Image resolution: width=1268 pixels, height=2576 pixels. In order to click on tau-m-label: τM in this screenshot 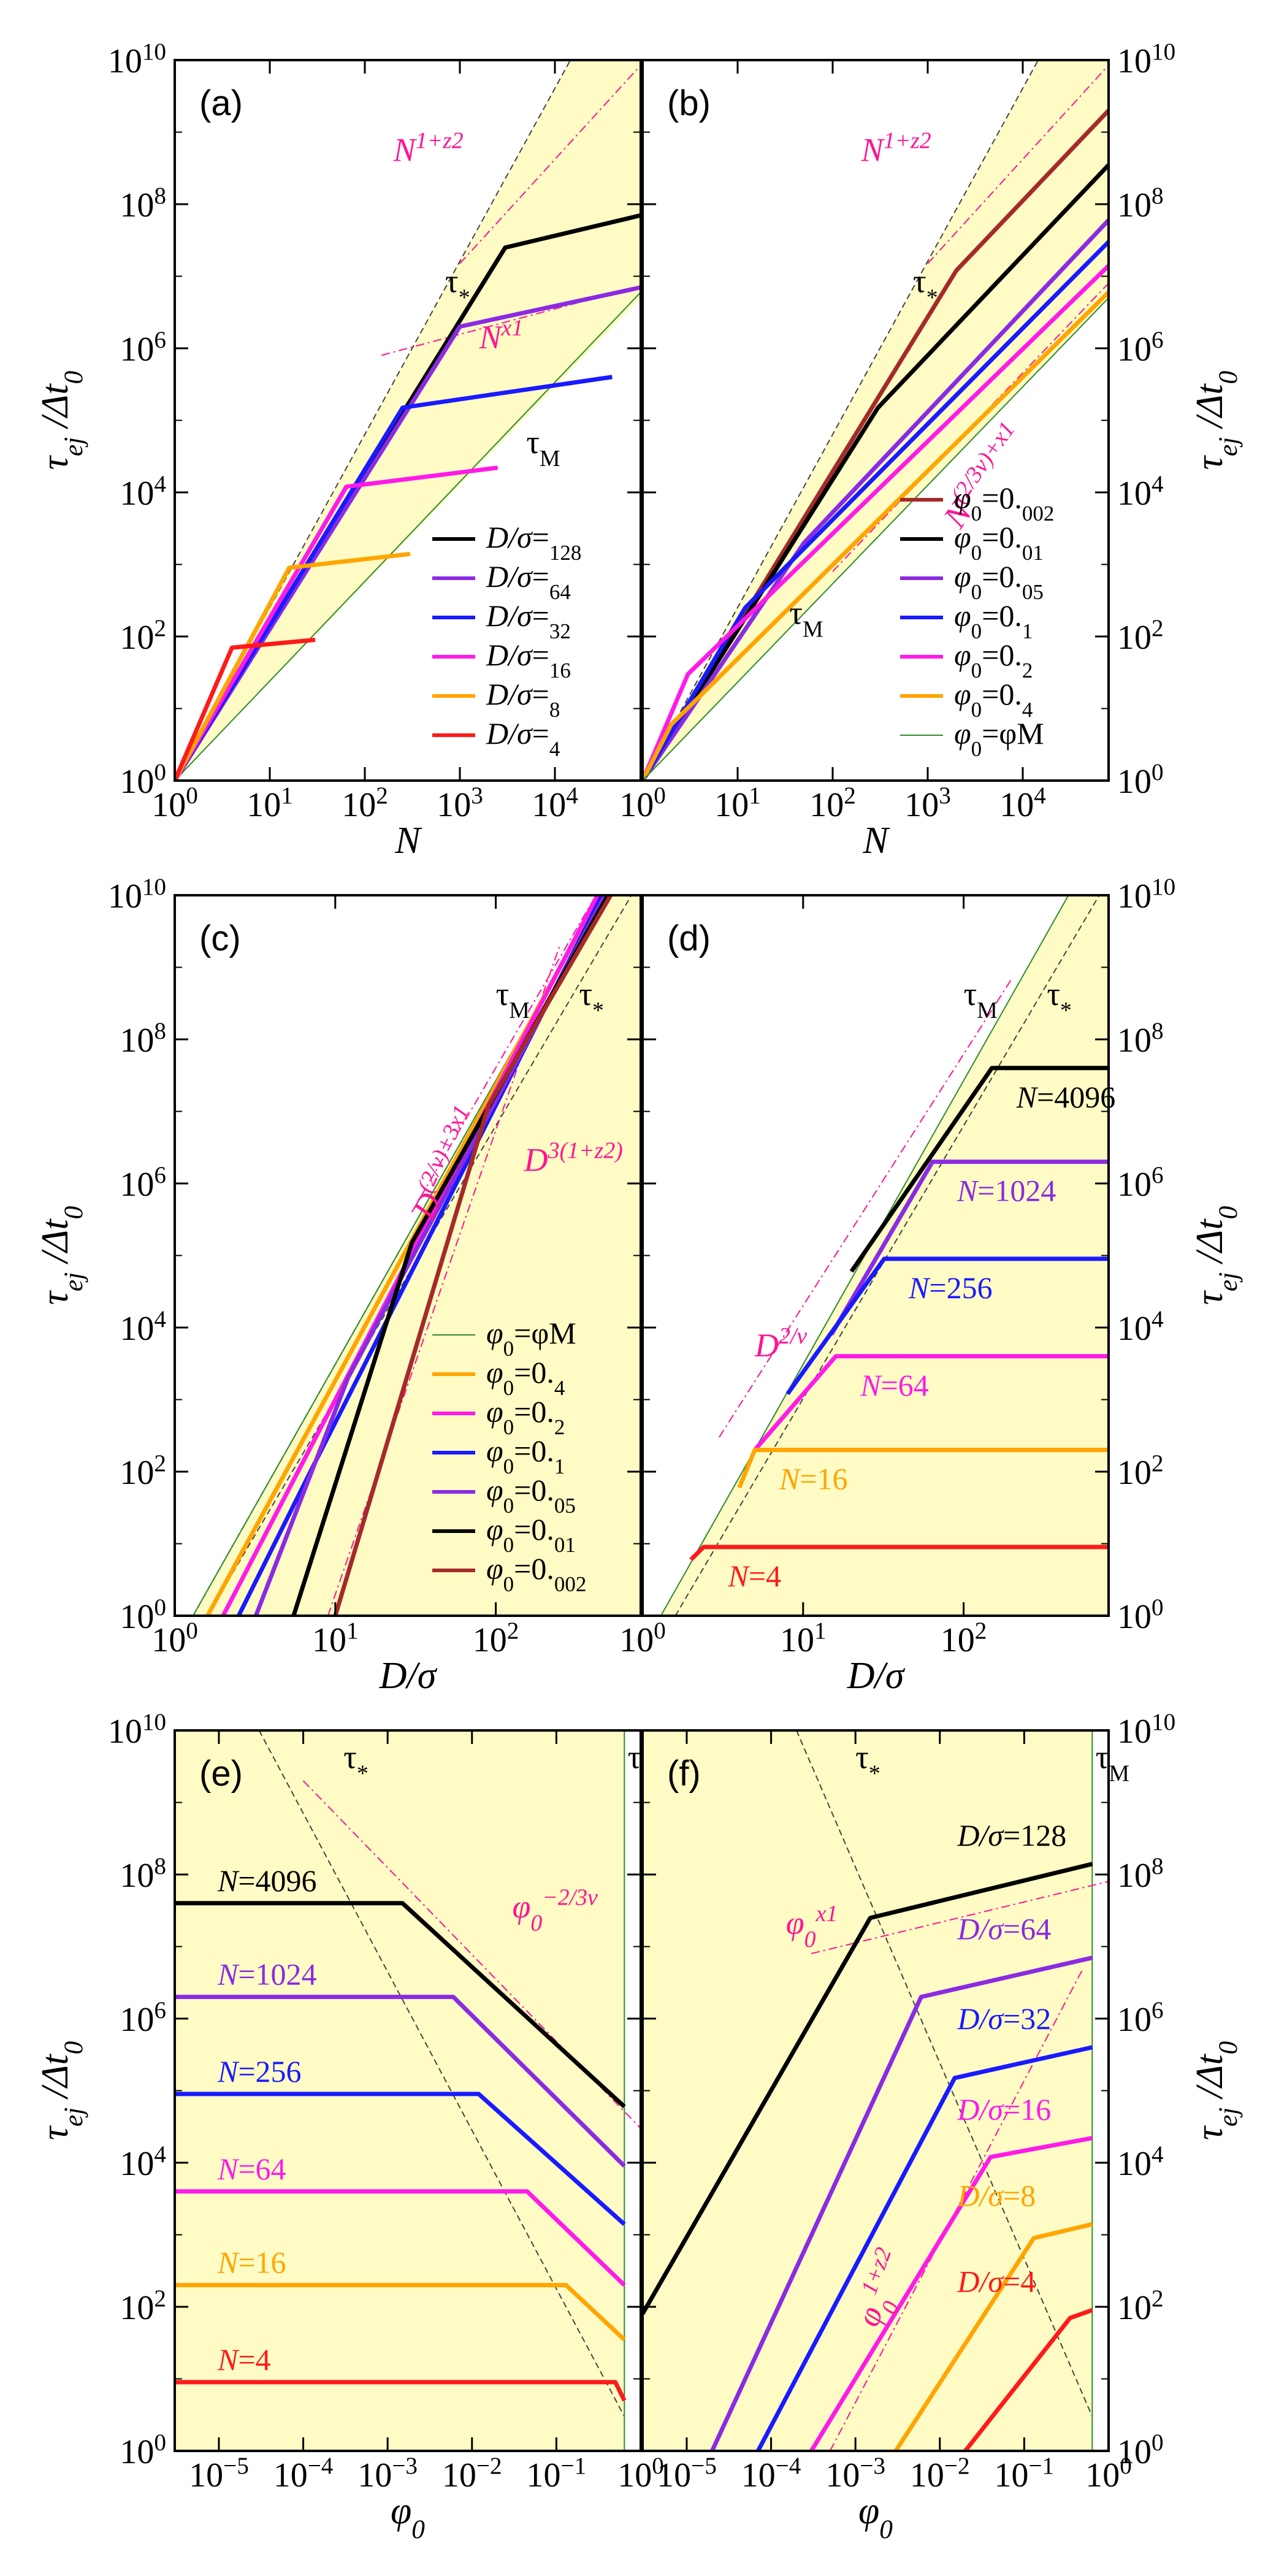, I will do `click(1113, 1762)`.